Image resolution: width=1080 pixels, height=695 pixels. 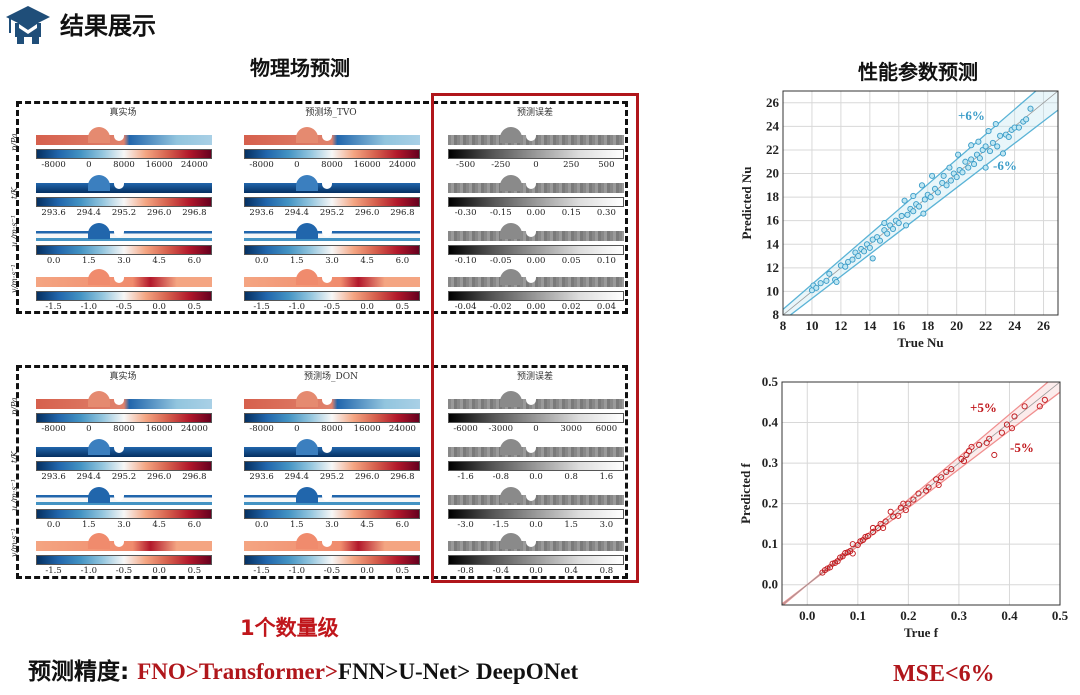 What do you see at coordinates (772, 267) in the screenshot?
I see `y-tick-label: 12` at bounding box center [772, 267].